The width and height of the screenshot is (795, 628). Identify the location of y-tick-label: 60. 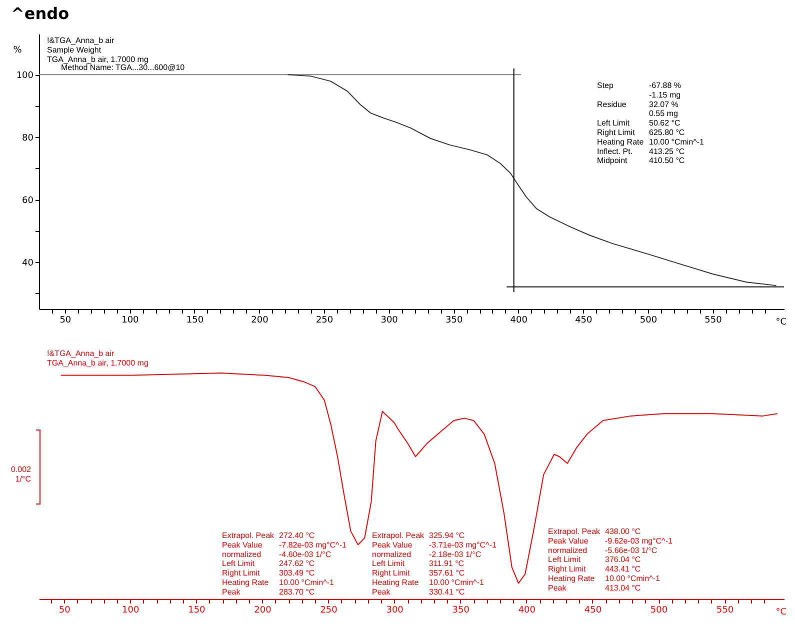
(28, 201).